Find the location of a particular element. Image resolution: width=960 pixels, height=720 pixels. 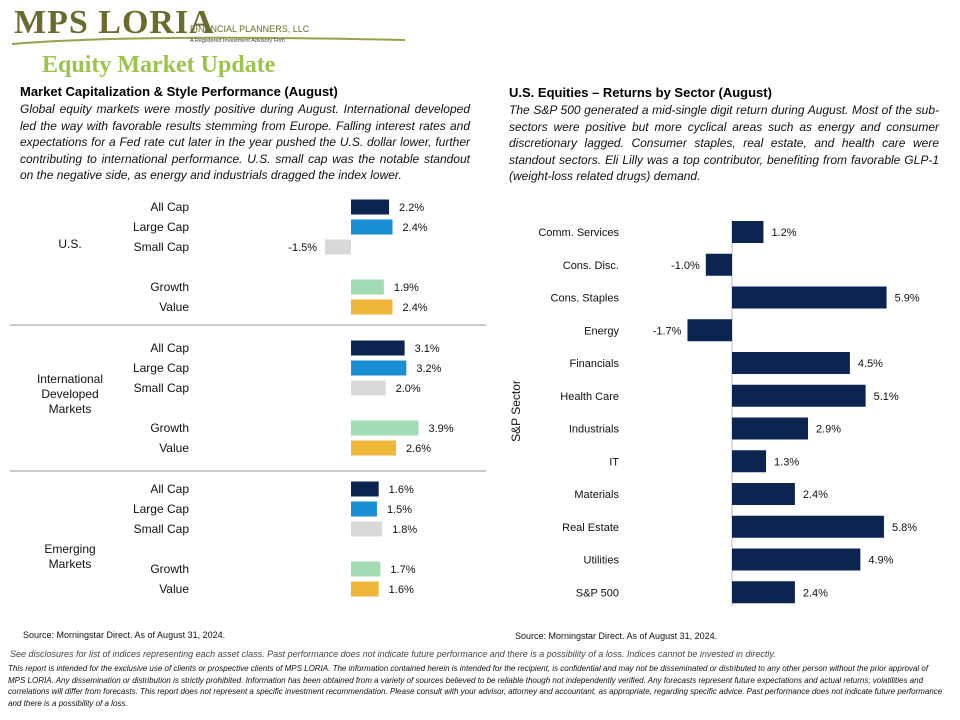

data-label: 1.2% is located at coordinates (783, 233).